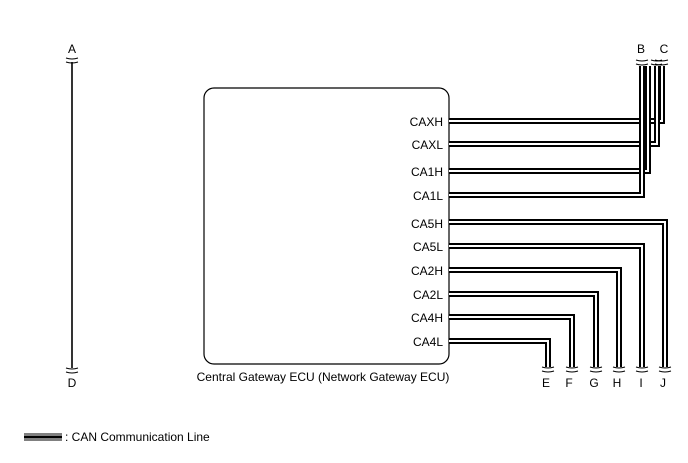 The width and height of the screenshot is (688, 463). I want to click on pin-label-caxh: CAXH, so click(426, 122).